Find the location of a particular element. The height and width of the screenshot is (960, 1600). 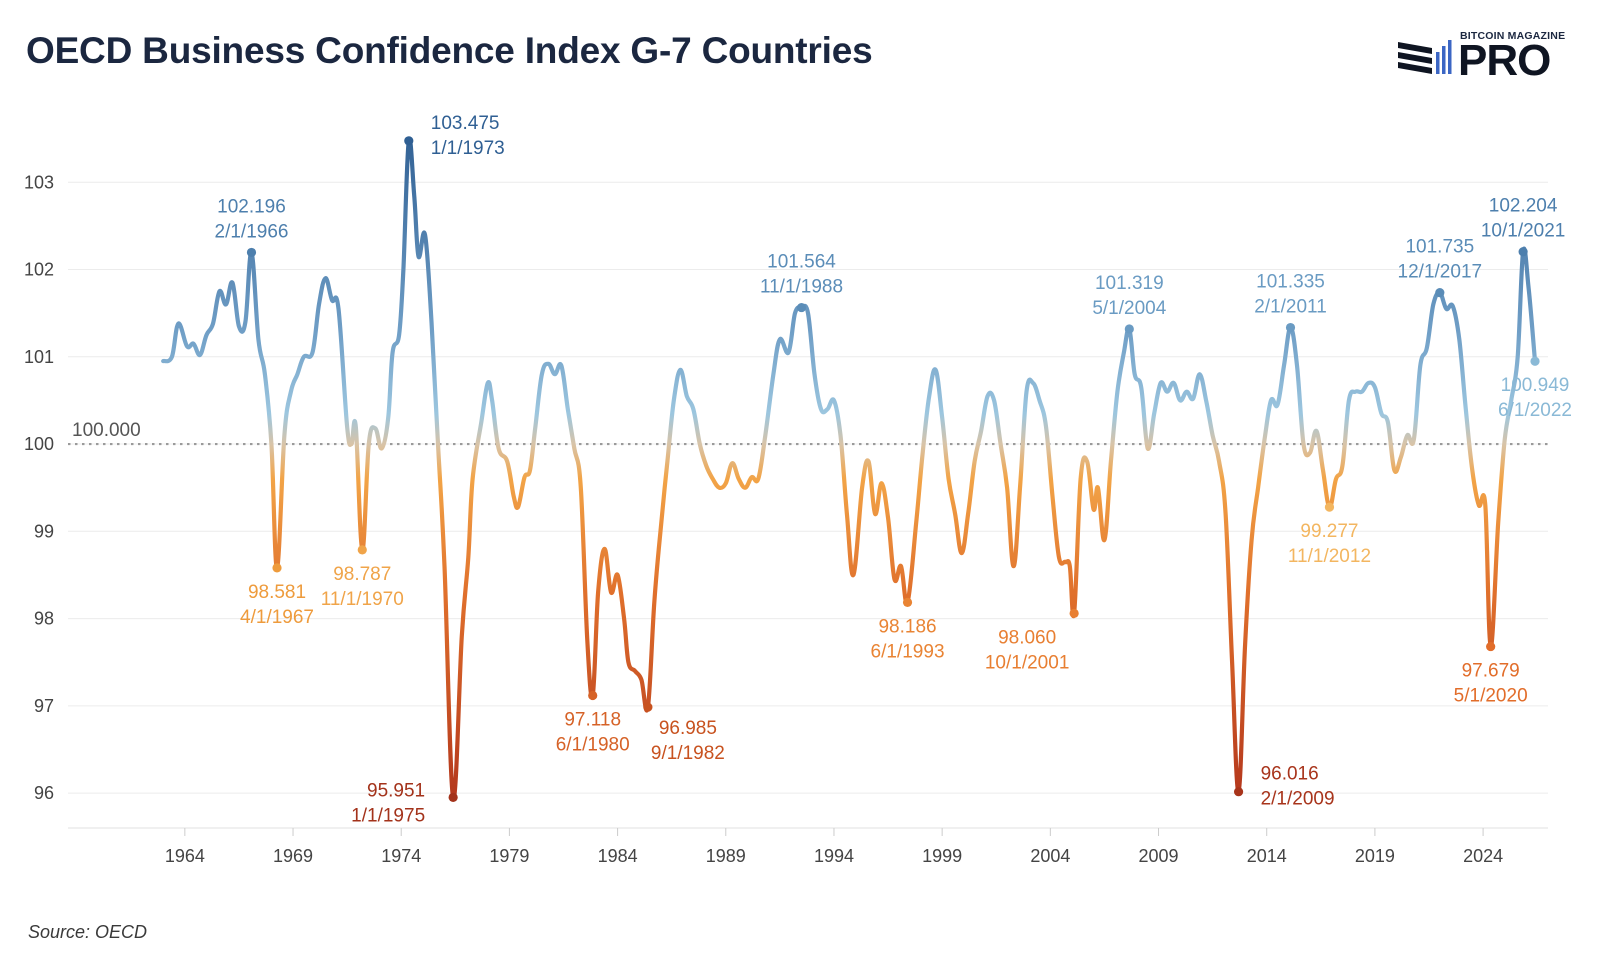

annotation-date-3: 1/1/1973 is located at coordinates (468, 148).